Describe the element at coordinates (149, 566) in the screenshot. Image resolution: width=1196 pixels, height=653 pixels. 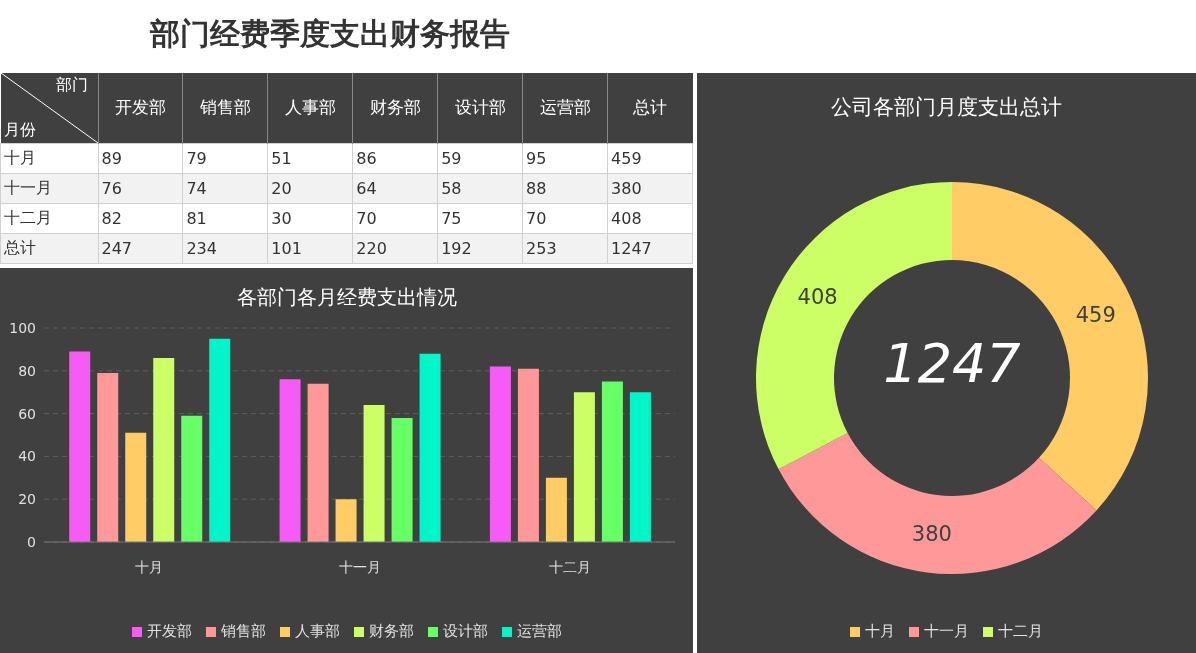
I see `x-tick-label: 十月` at that location.